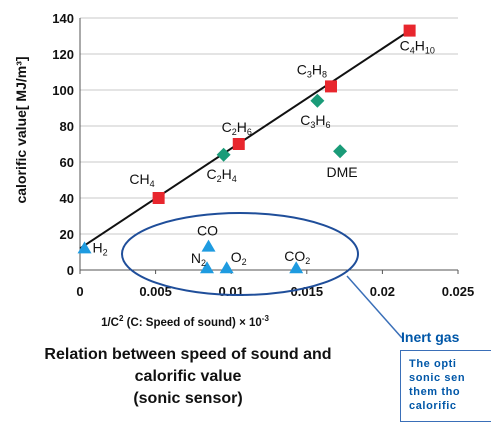 This screenshot has height=422, width=491. What do you see at coordinates (67, 162) in the screenshot?
I see `y-tick-label: 60` at bounding box center [67, 162].